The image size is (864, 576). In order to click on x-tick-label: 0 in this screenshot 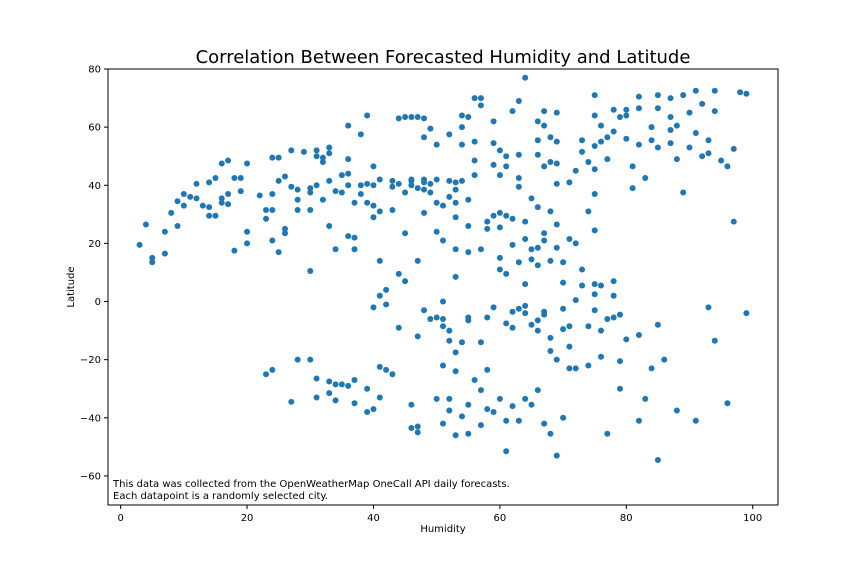, I will do `click(120, 518)`.